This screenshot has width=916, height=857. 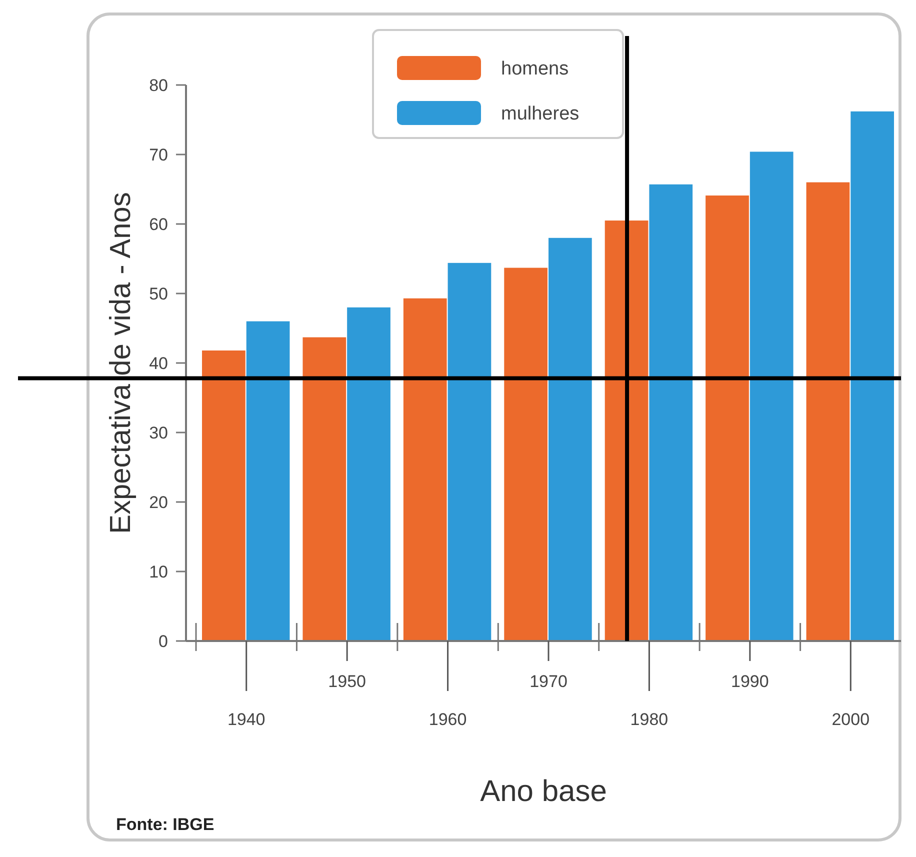 I want to click on x-tick-label: 1940, so click(x=246, y=719).